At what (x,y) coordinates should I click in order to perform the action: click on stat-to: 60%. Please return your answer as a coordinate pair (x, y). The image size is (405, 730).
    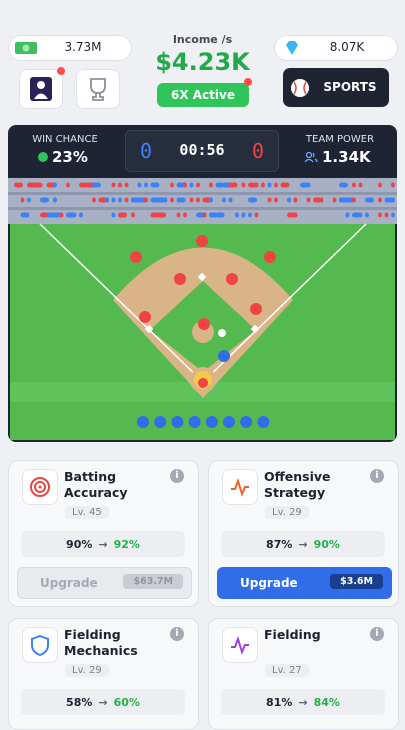
    Looking at the image, I should click on (126, 702).